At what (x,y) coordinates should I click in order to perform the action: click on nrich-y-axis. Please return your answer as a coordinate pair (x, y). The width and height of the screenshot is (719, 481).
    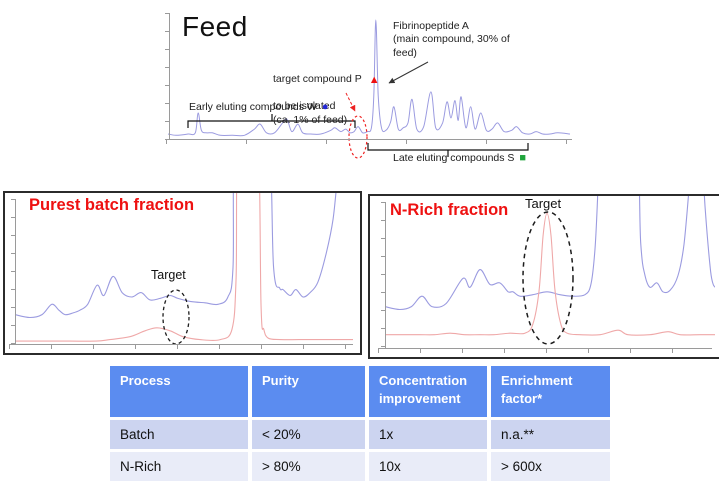
    Looking at the image, I should click on (383, 275).